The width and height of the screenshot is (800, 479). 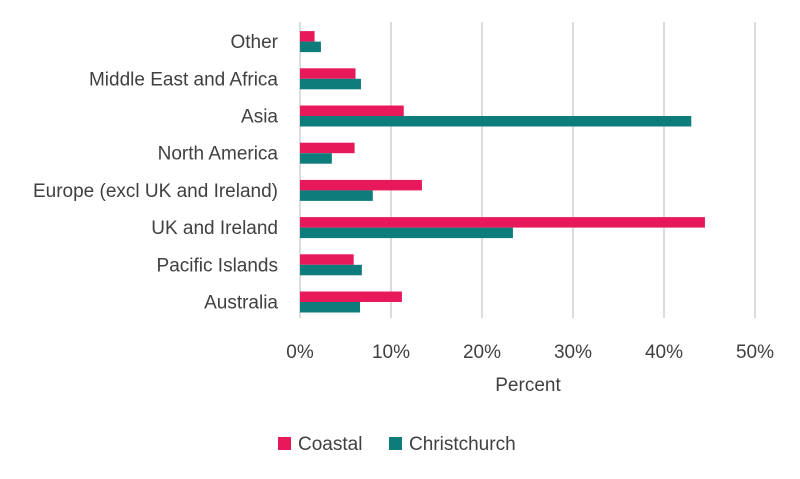 I want to click on x-tick-labels: 0% 10% 20% 30% 40% 50%, so click(x=530, y=352).